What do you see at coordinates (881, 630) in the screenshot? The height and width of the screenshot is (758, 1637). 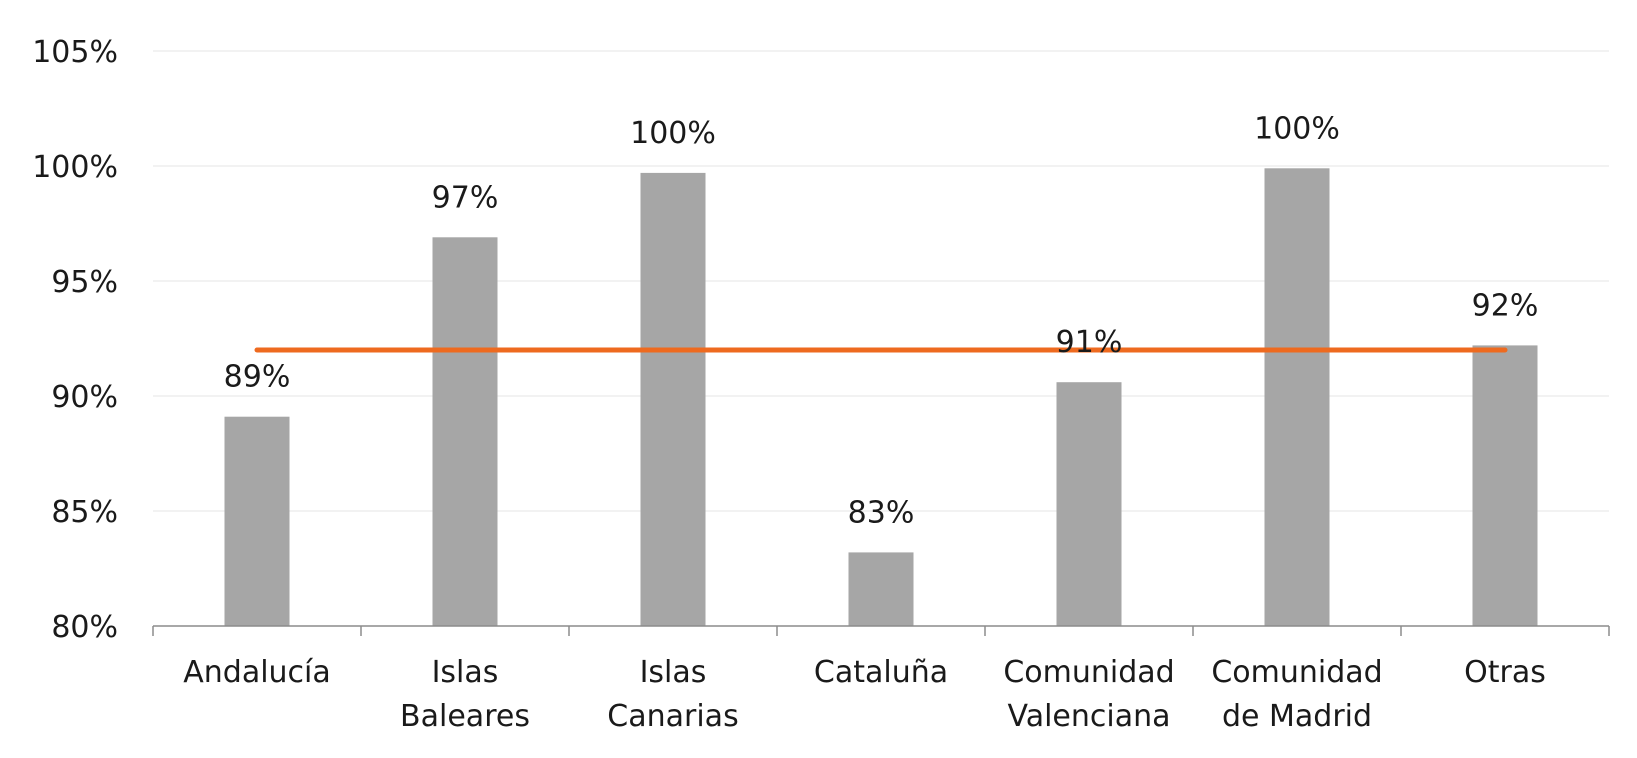 I see `x-axis` at bounding box center [881, 630].